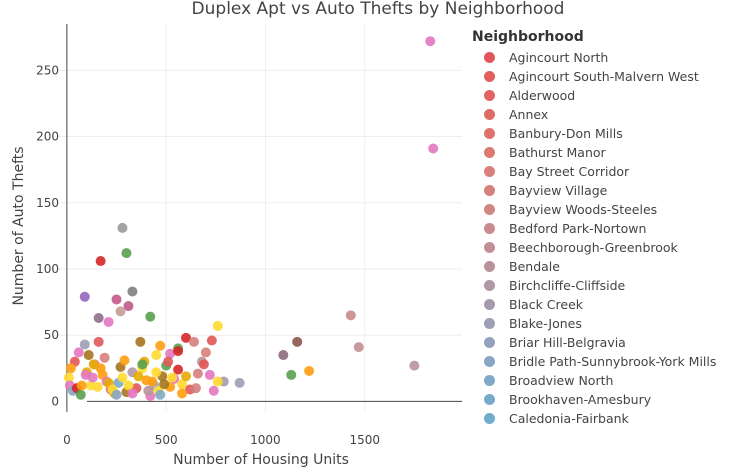 Image resolution: width=755 pixels, height=467 pixels. What do you see at coordinates (51, 335) in the screenshot?
I see `y-tick-label: 50` at bounding box center [51, 335].